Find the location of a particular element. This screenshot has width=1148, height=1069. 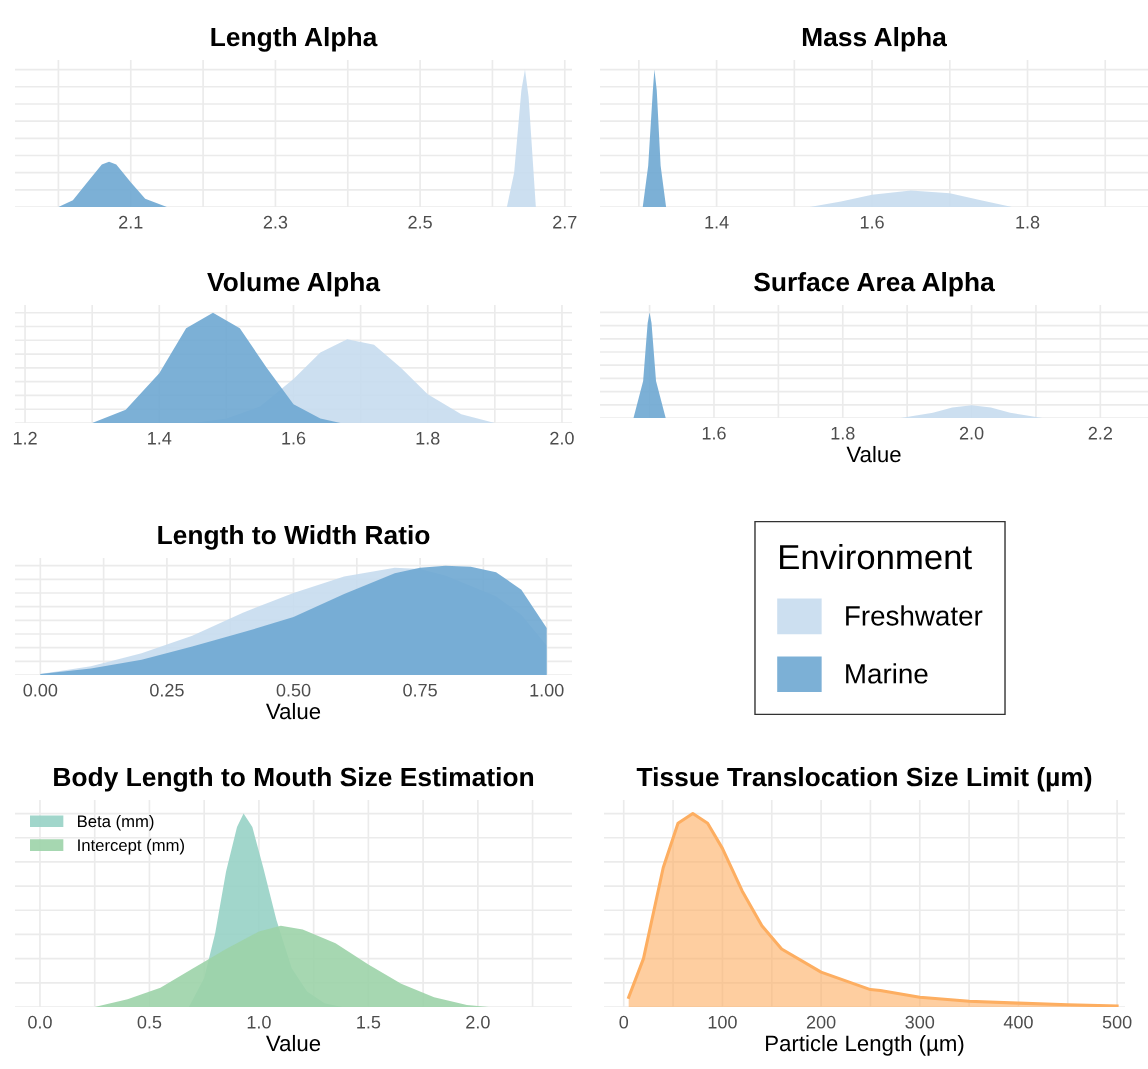

chart-title: Tissue Translocation Size Limit (µm) is located at coordinates (864, 779).